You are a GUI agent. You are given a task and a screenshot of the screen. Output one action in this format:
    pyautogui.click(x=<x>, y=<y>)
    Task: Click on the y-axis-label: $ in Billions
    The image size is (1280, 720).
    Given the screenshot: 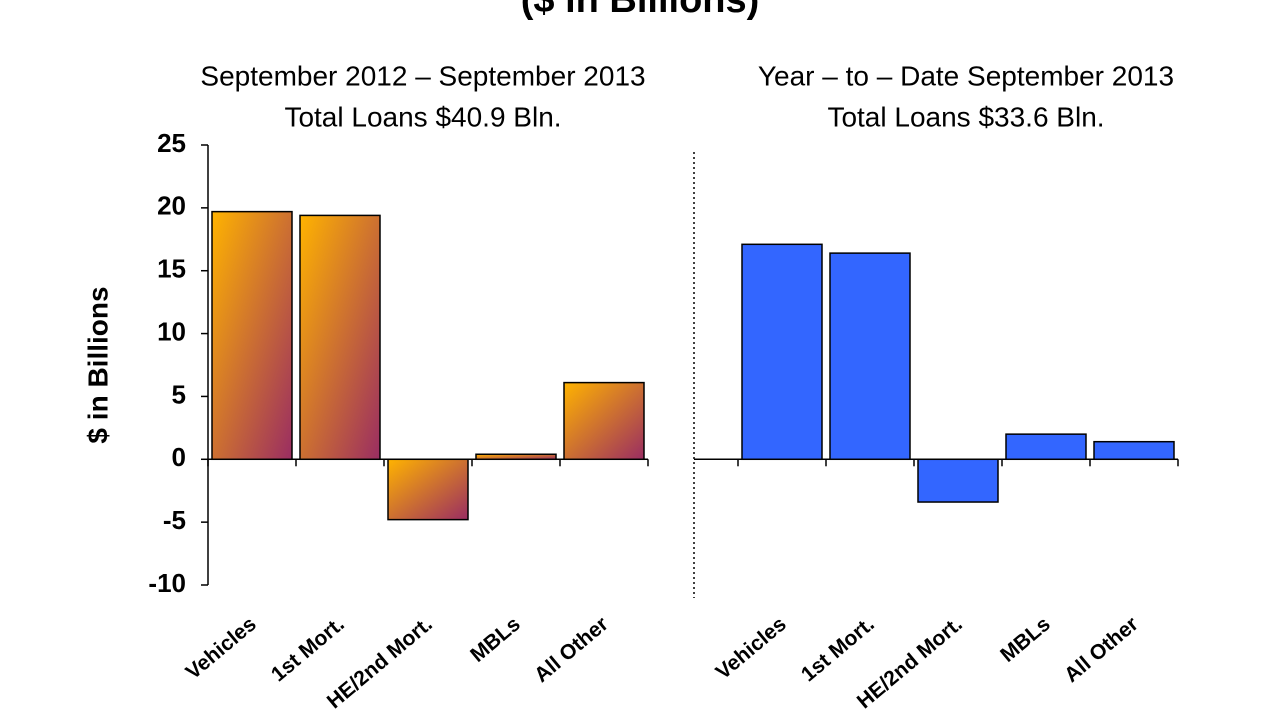 What is the action you would take?
    pyautogui.click(x=97, y=364)
    